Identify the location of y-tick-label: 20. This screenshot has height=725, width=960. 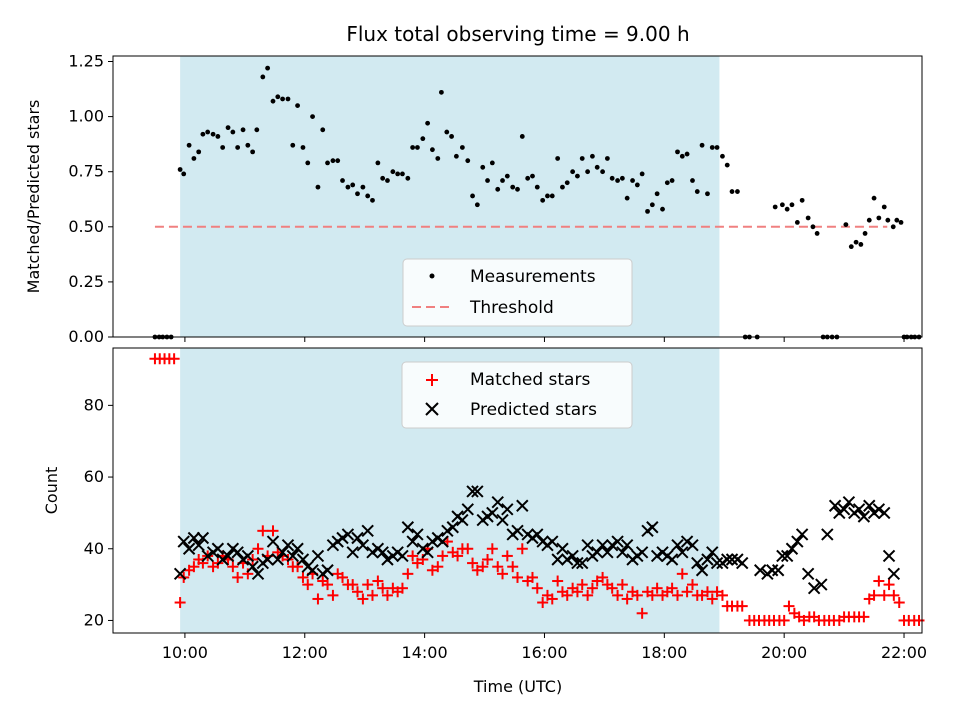
(94, 619).